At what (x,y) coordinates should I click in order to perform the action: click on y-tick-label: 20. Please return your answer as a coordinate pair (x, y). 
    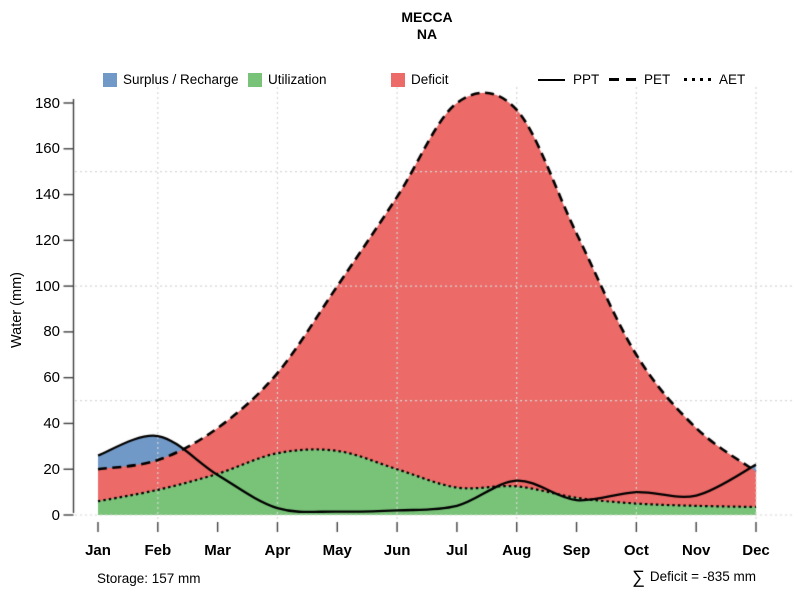
    Looking at the image, I should click on (51, 469).